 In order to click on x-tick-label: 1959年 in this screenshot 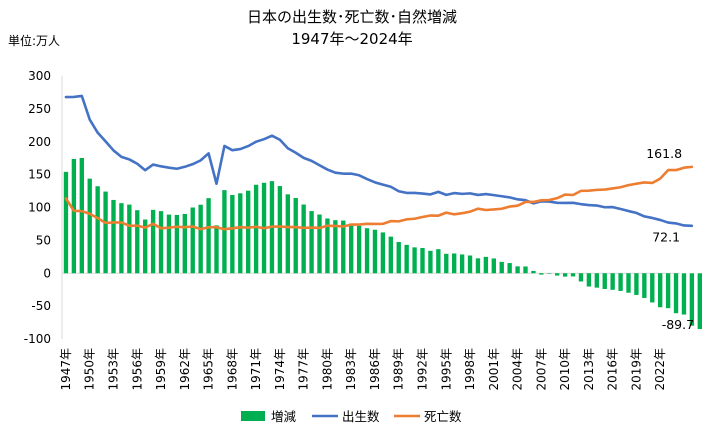, I will do `click(161, 369)`.